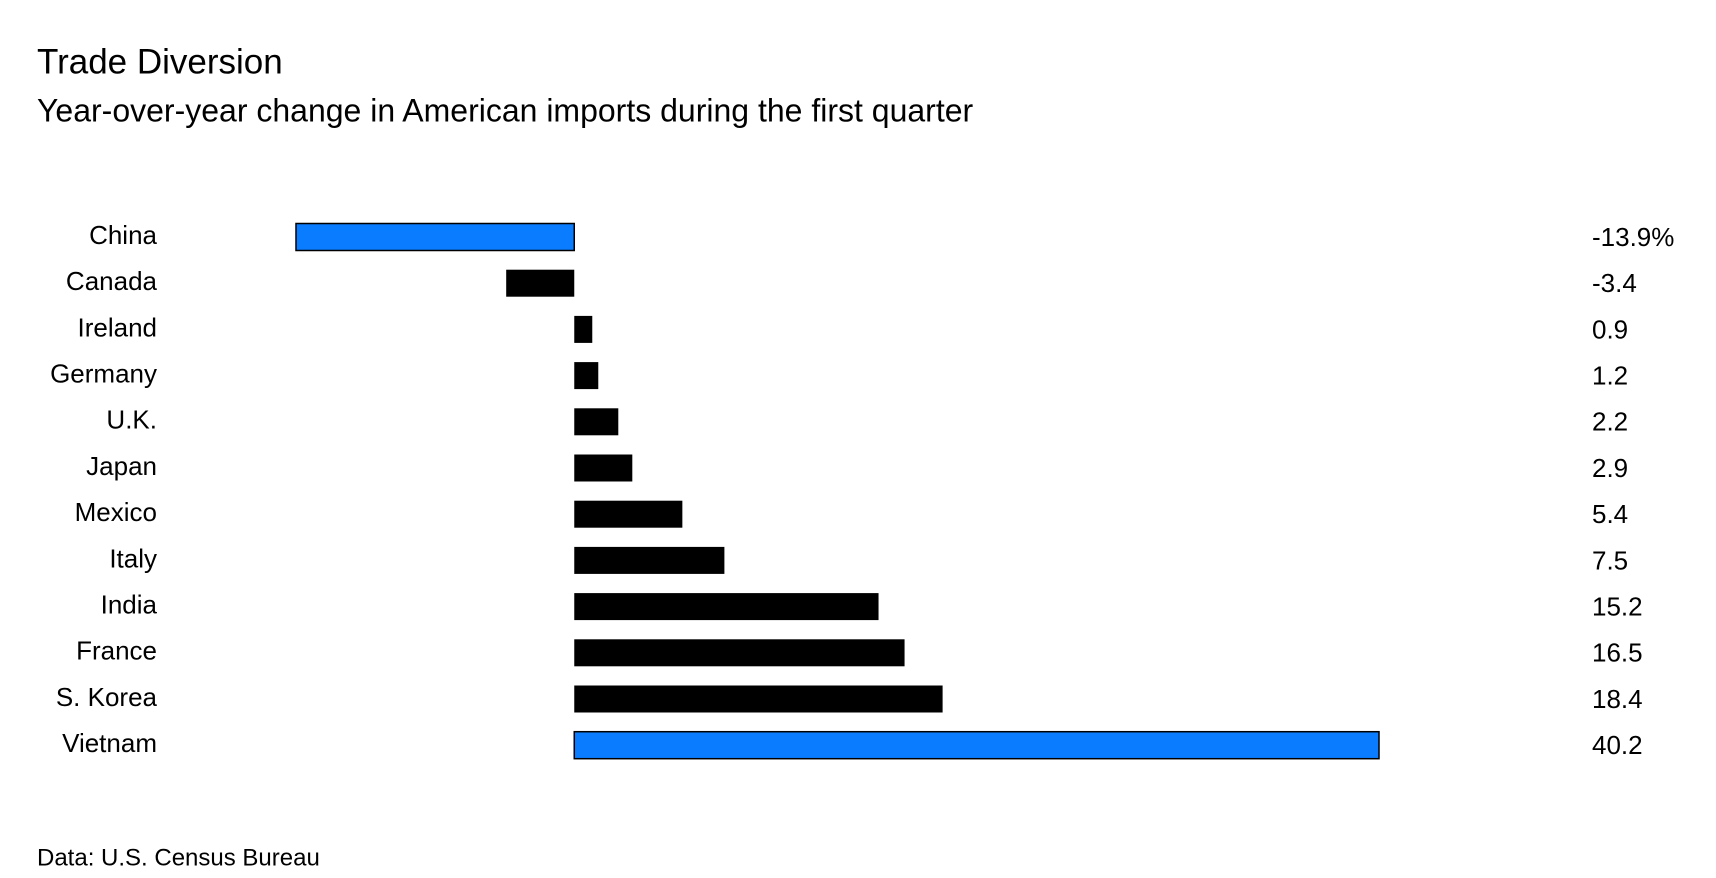 The width and height of the screenshot is (1716, 878). Describe the element at coordinates (129, 604) in the screenshot. I see `category-label: India` at that location.